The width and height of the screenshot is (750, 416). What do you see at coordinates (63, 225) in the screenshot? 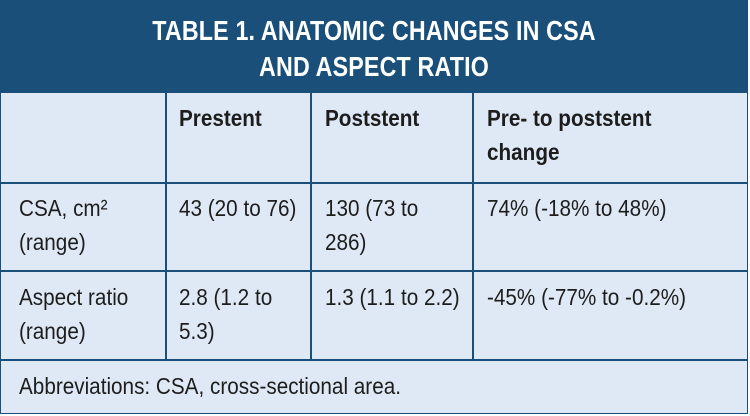
I see `row-1-label: CSA, cm² (range)` at bounding box center [63, 225].